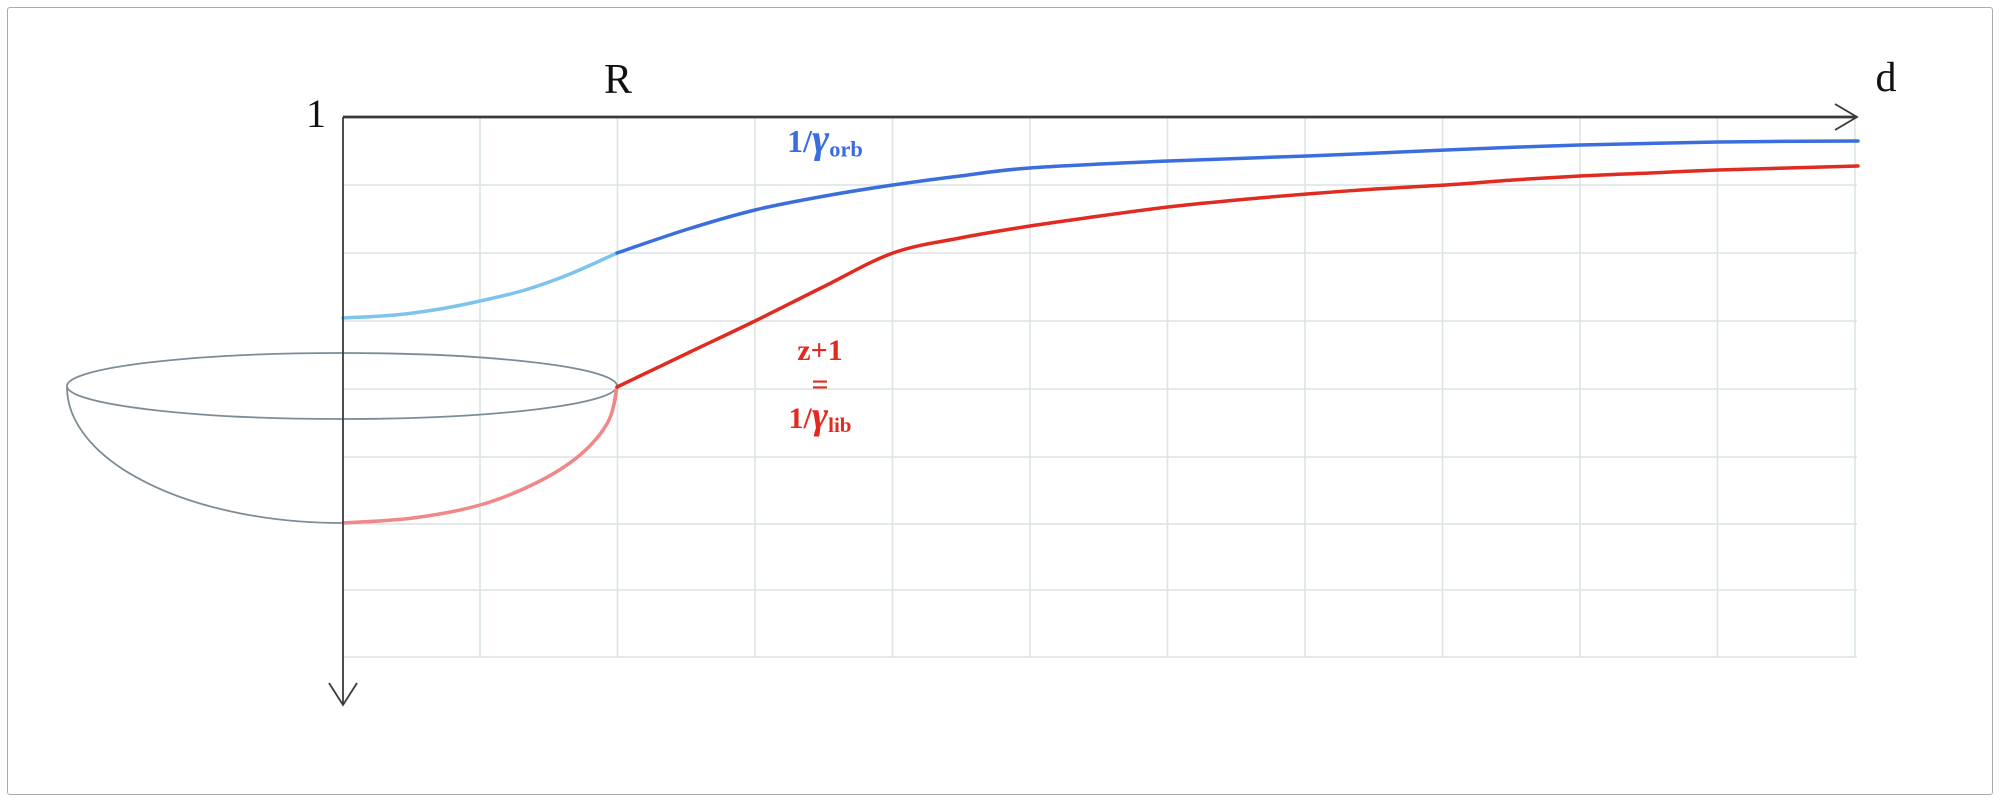 This screenshot has height=802, width=2000. I want to click on potential-well-rim, so click(342, 386).